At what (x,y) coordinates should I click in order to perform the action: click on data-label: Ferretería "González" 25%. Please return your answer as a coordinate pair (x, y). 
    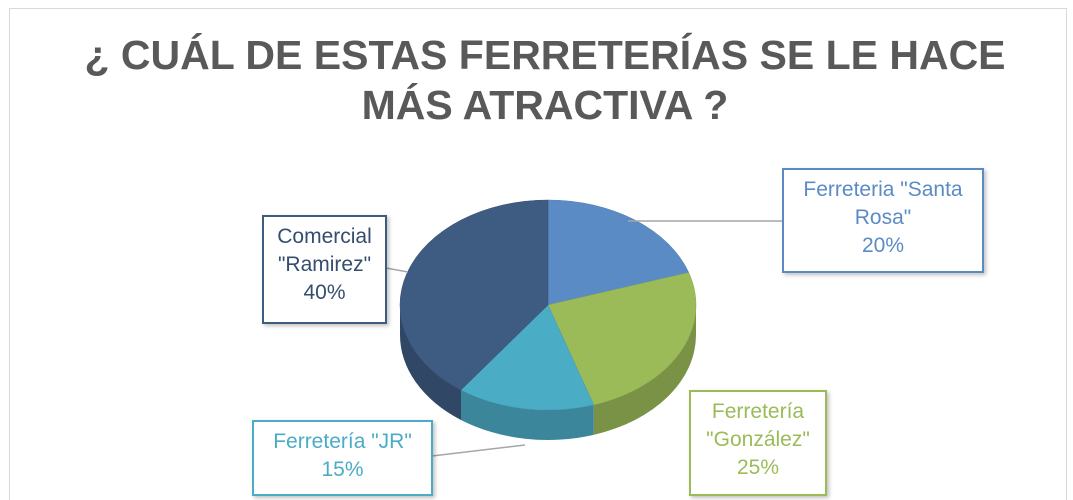
    Looking at the image, I should click on (758, 443).